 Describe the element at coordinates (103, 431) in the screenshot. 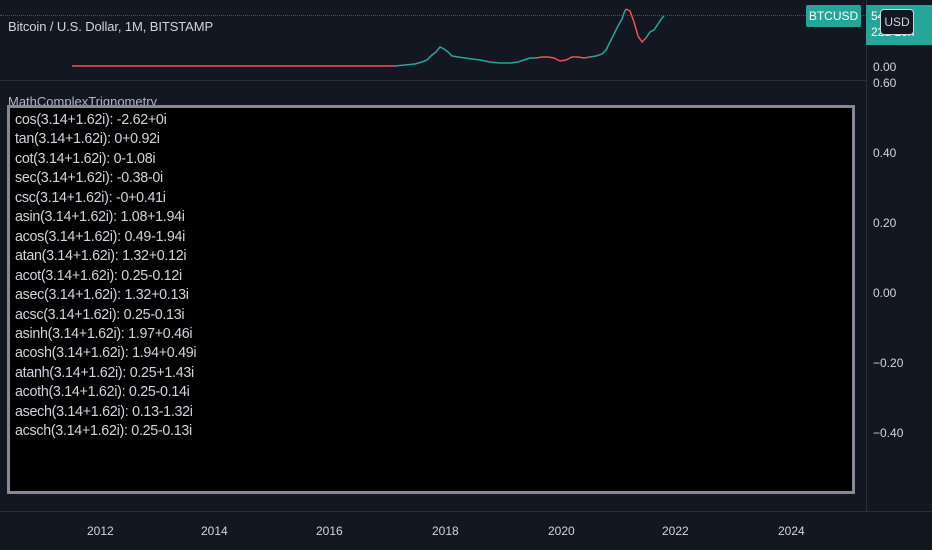

I see `table-row: acsch(3.14+1.62i): 0.25-0.13i` at that location.